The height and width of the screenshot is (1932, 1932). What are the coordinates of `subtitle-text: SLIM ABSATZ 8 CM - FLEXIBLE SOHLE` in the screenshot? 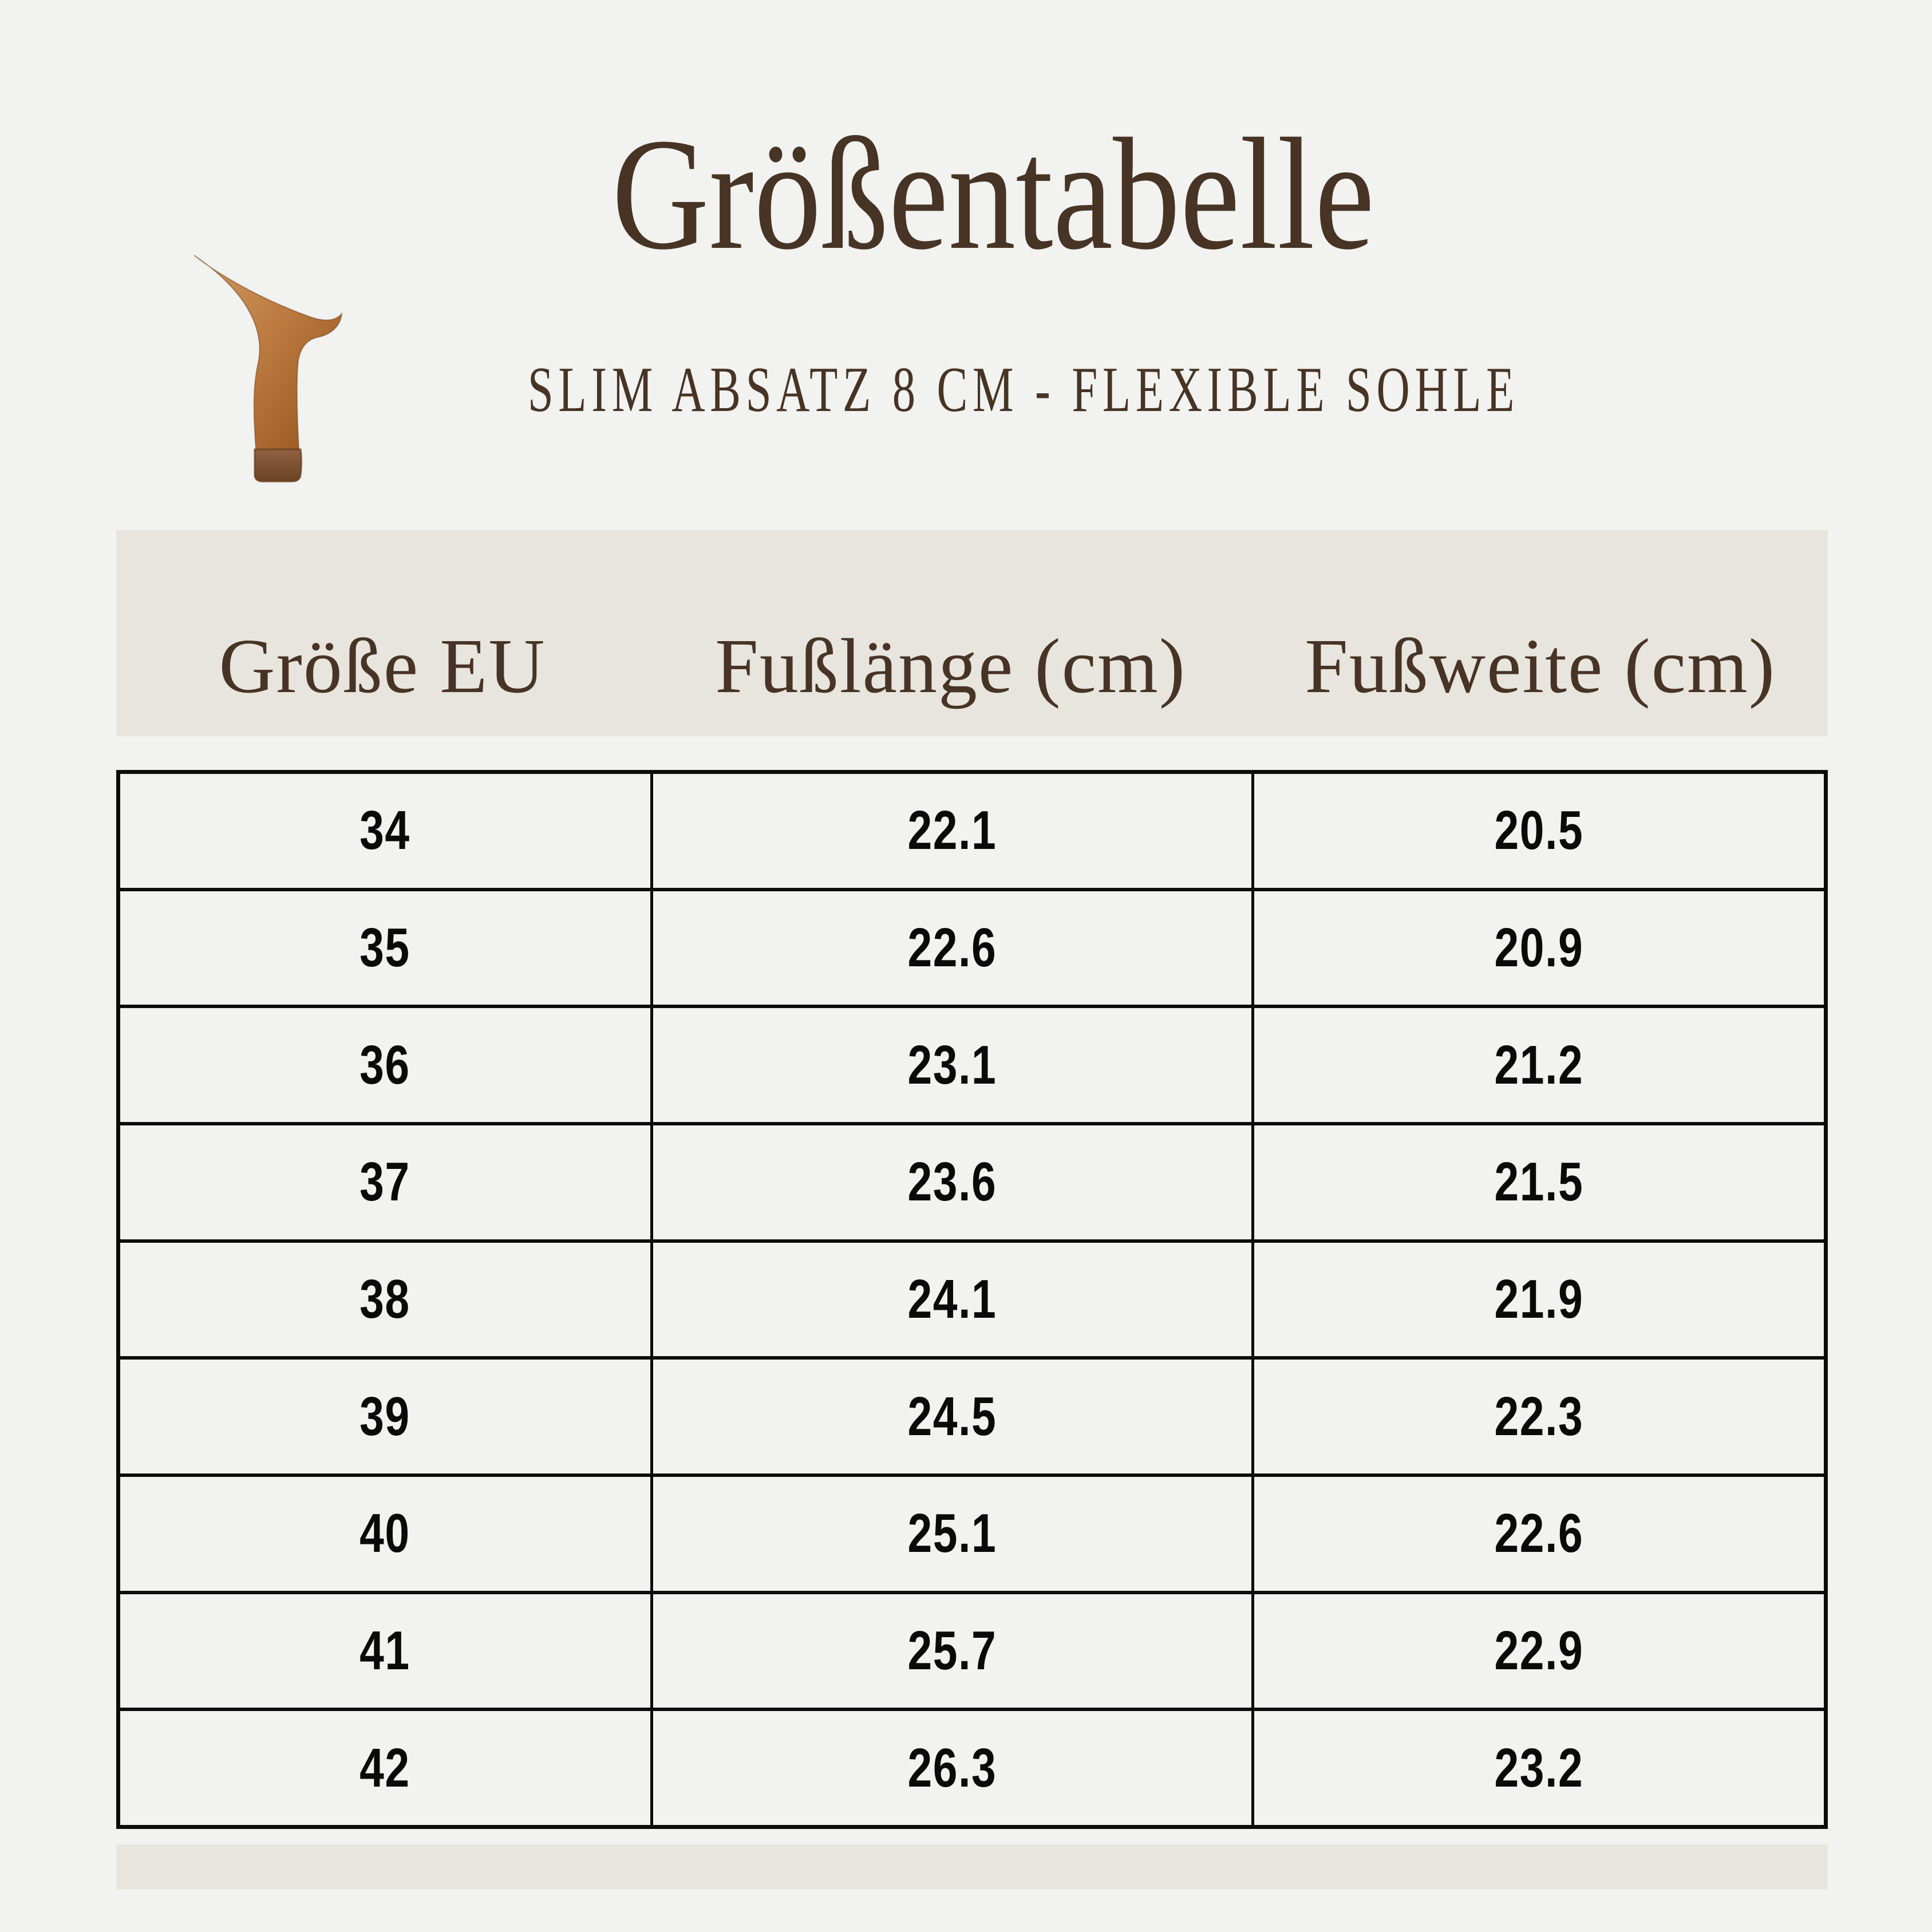 It's located at (1023, 389).